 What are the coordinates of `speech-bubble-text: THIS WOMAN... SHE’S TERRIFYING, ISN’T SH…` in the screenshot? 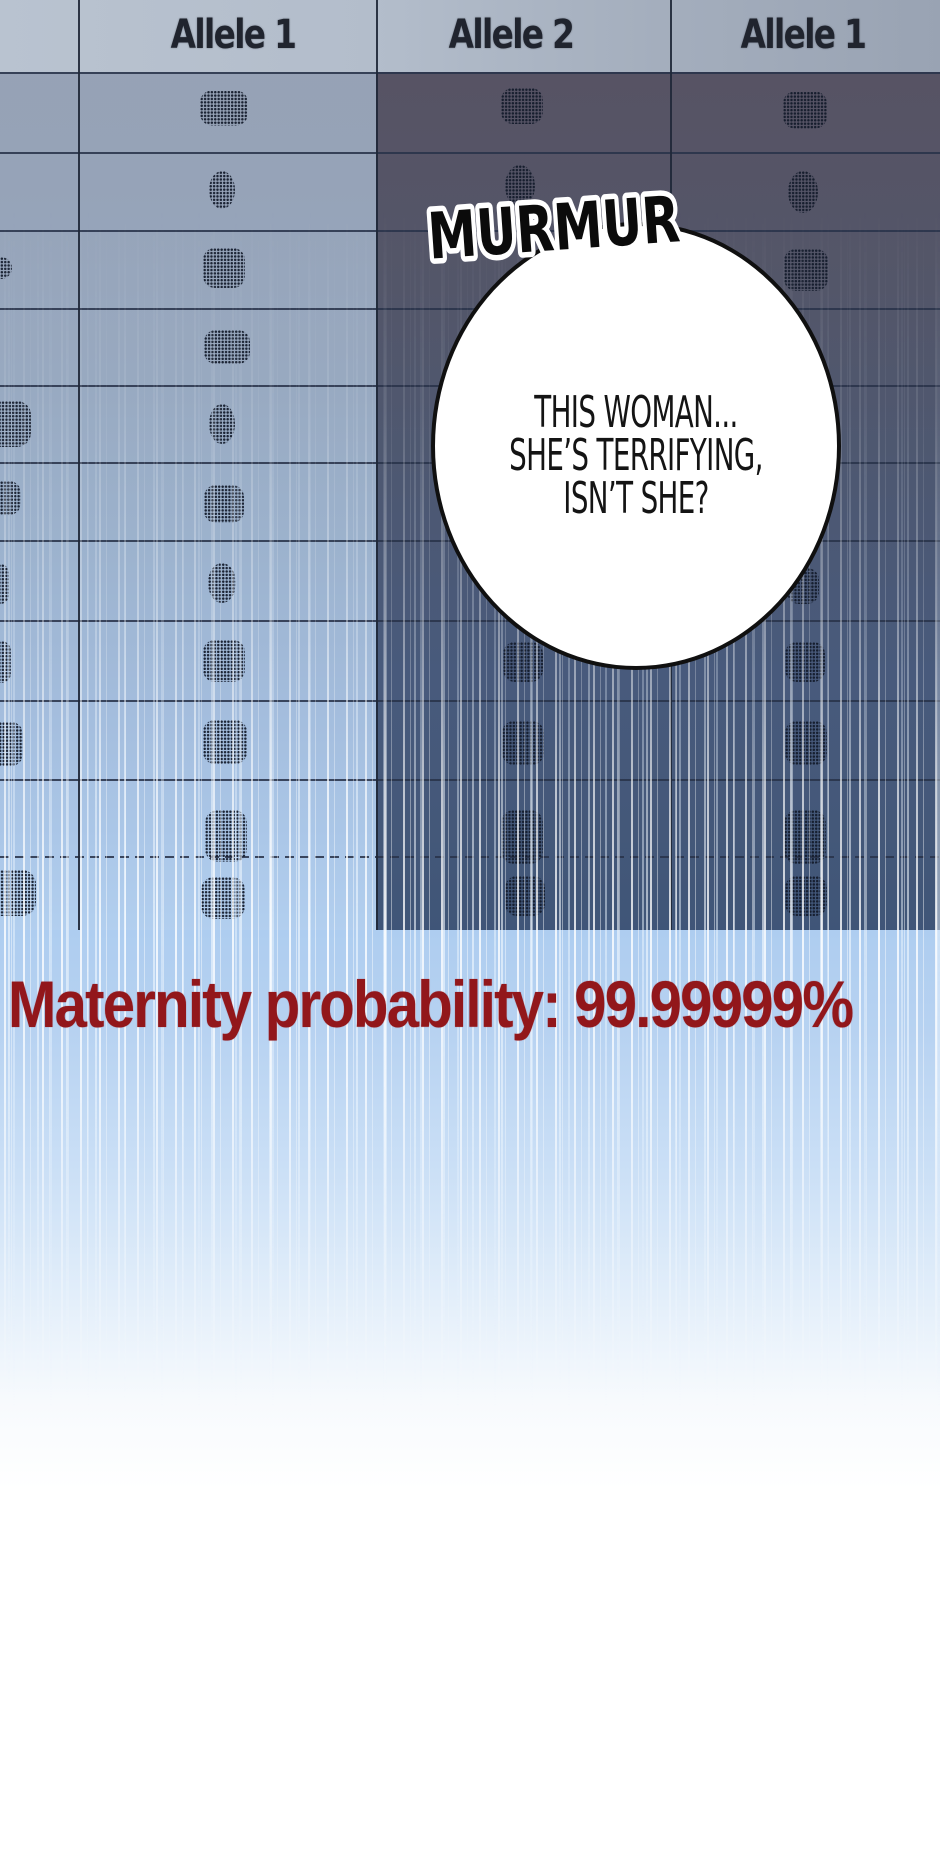 It's located at (636, 455).